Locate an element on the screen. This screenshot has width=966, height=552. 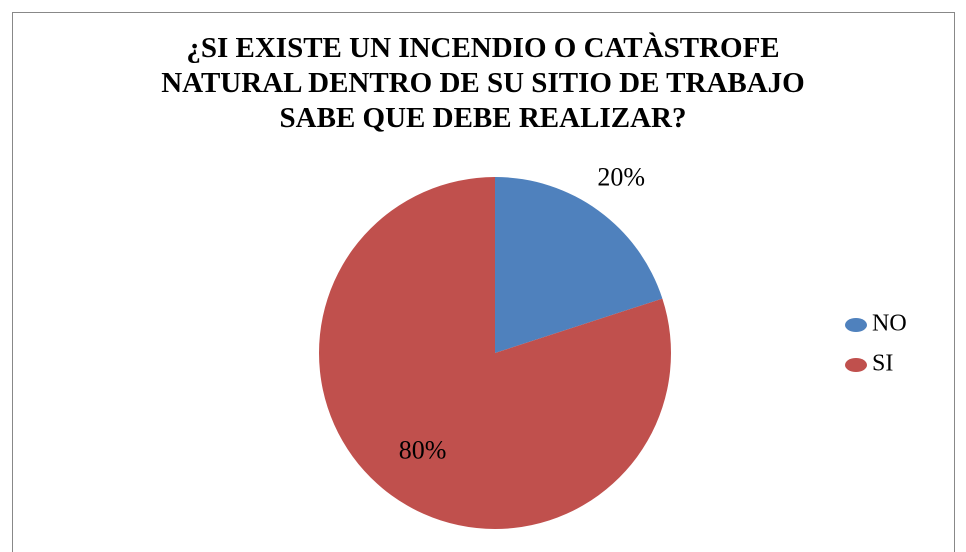
legend-label: SI is located at coordinates (882, 364).